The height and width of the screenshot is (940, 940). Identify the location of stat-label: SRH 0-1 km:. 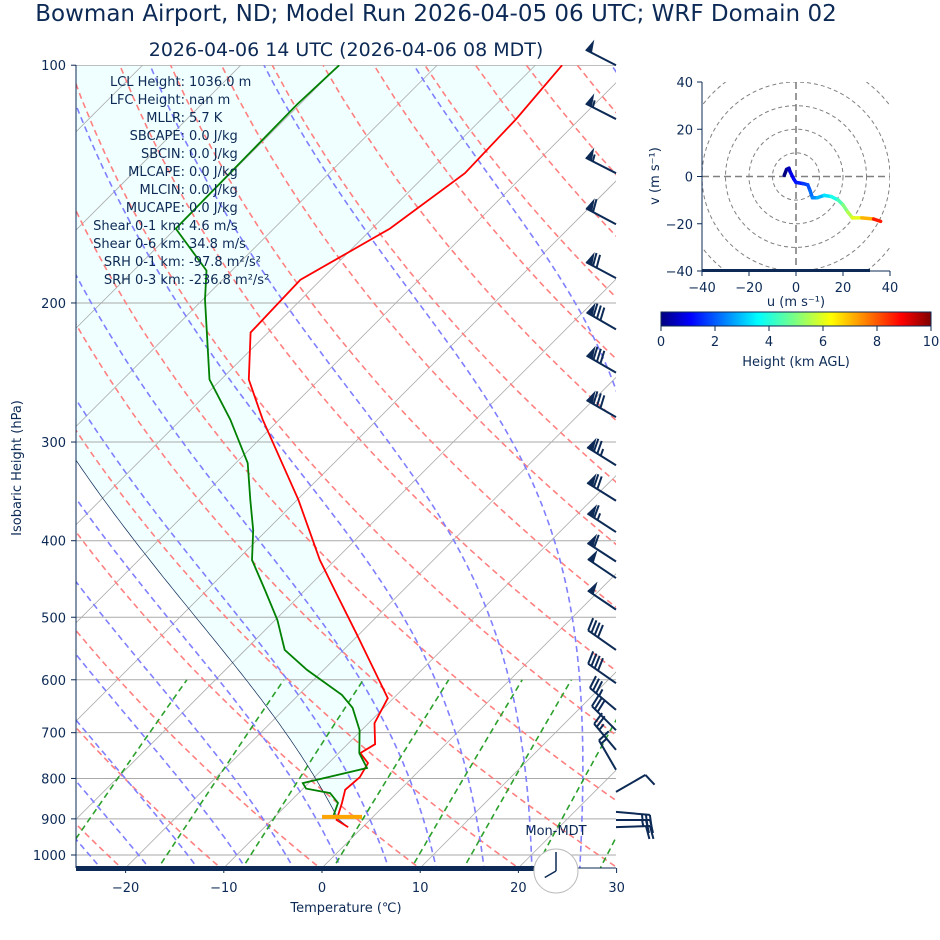
(144, 262).